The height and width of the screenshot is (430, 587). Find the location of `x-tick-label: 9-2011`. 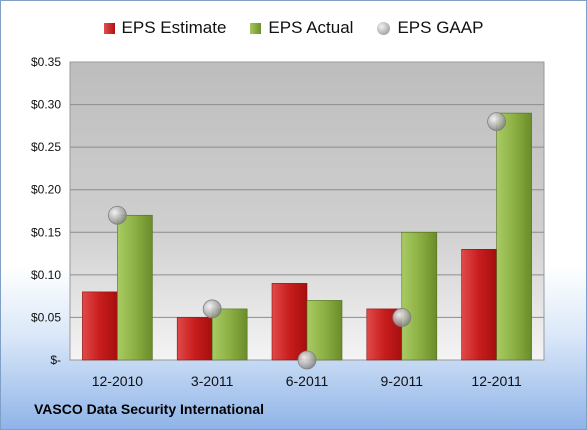

x-tick-label: 9-2011 is located at coordinates (402, 381).